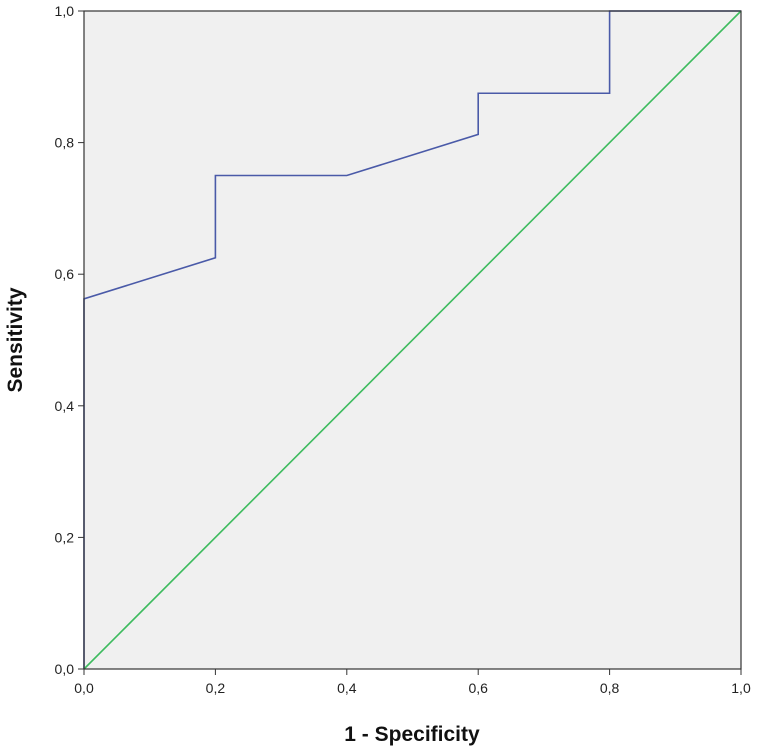 The height and width of the screenshot is (751, 758). I want to click on y-axis: 0,0 0,2 0,4 0,6 0,8 1,0, so click(69, 340).